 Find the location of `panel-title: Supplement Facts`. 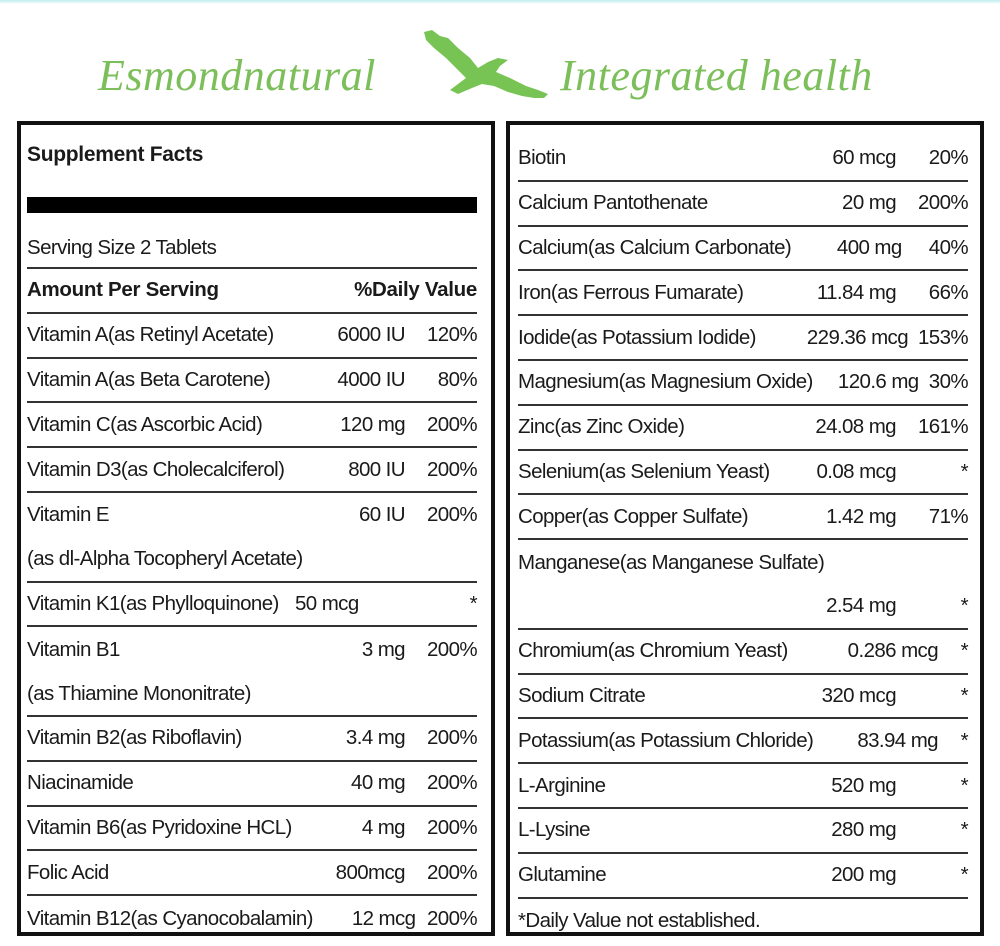

panel-title: Supplement Facts is located at coordinates (115, 154).